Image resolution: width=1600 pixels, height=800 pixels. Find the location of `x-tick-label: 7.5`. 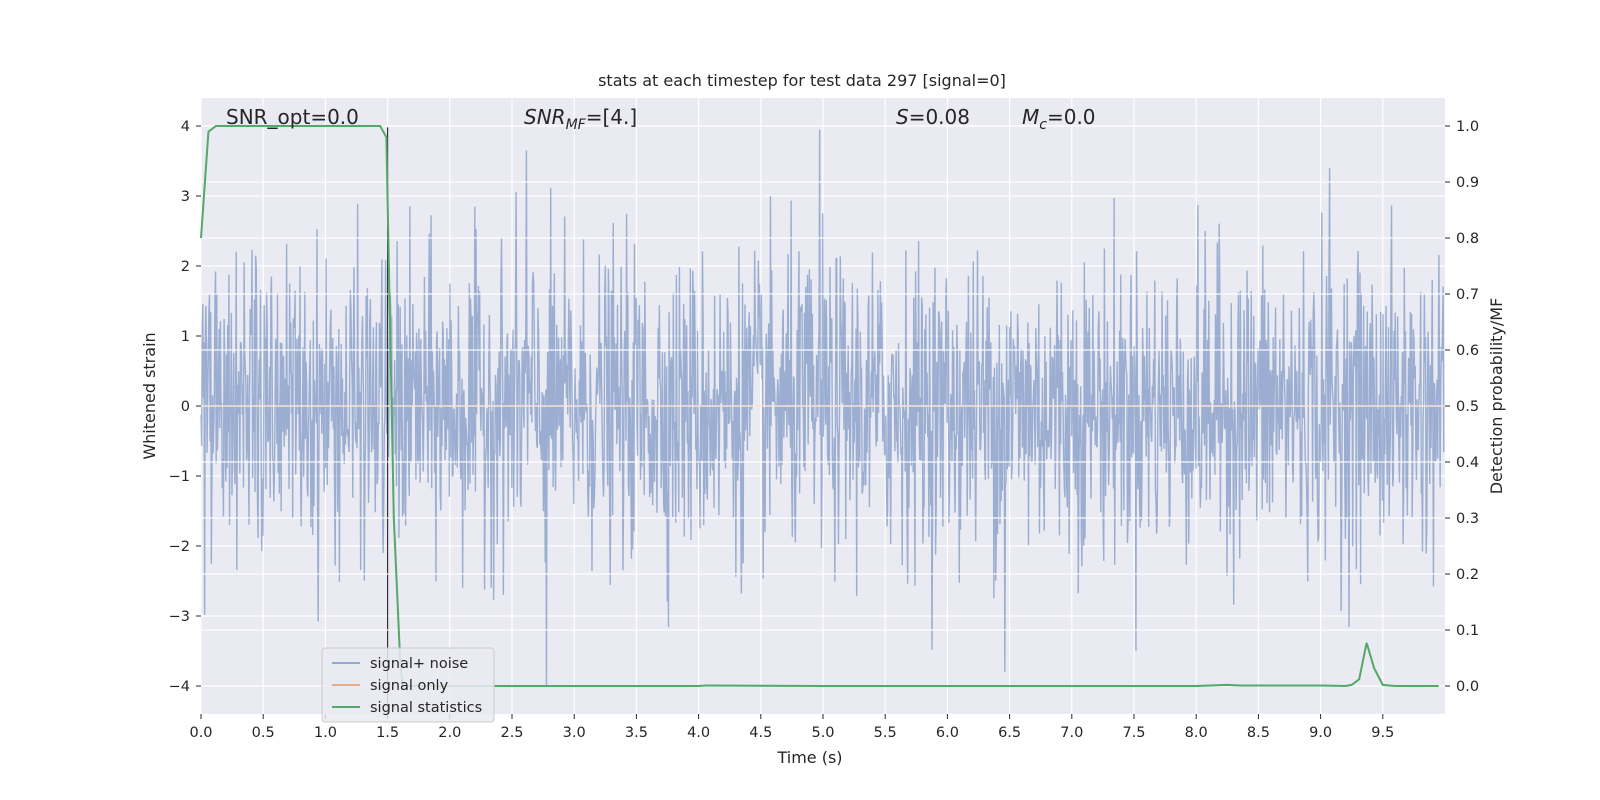

x-tick-label: 7.5 is located at coordinates (1133, 733).